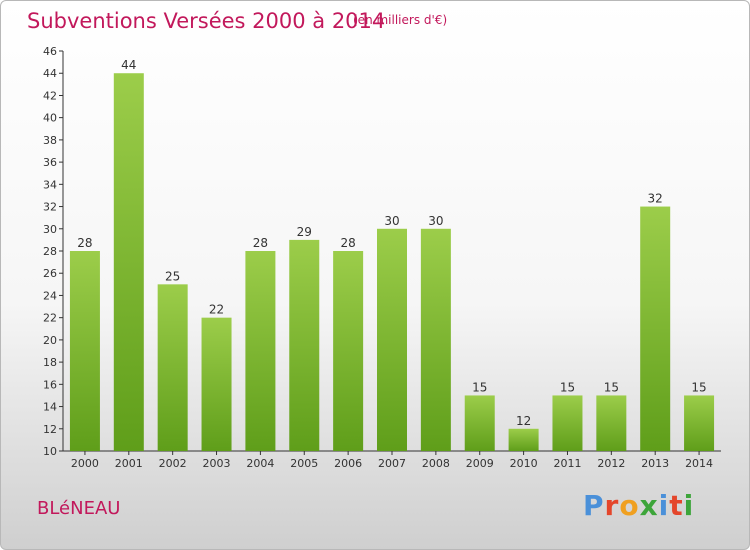 This screenshot has height=550, width=750. Describe the element at coordinates (216, 310) in the screenshot. I see `data-label-2003: 22` at that location.